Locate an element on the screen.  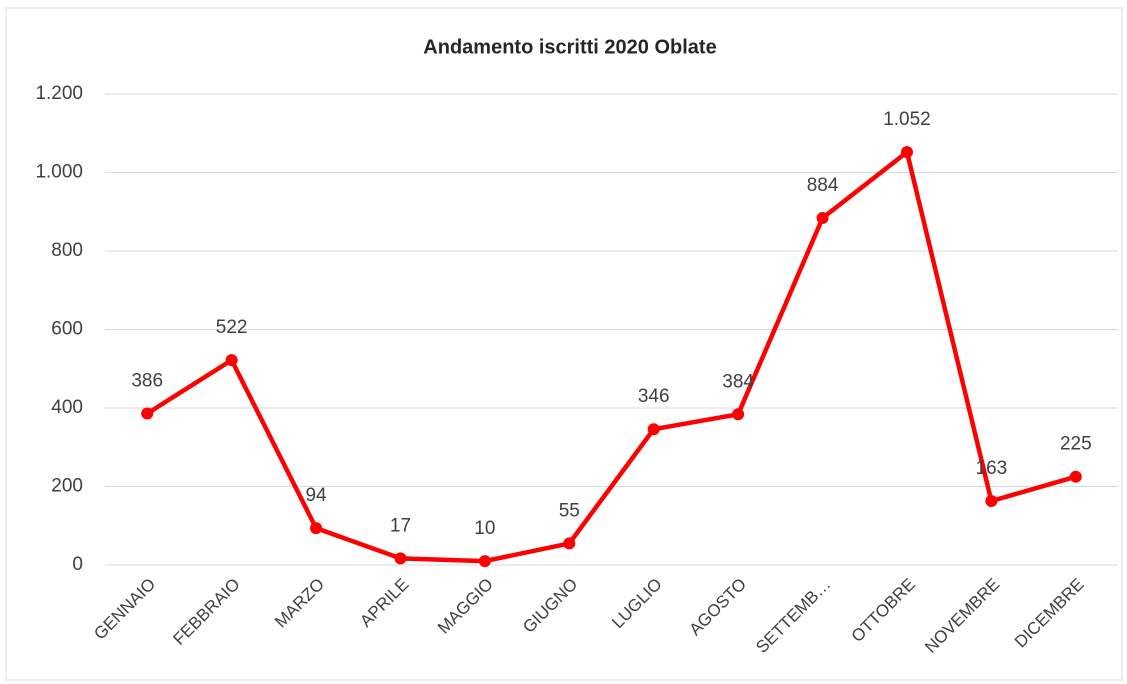
y-tick-label: 1.200 is located at coordinates (59, 93).